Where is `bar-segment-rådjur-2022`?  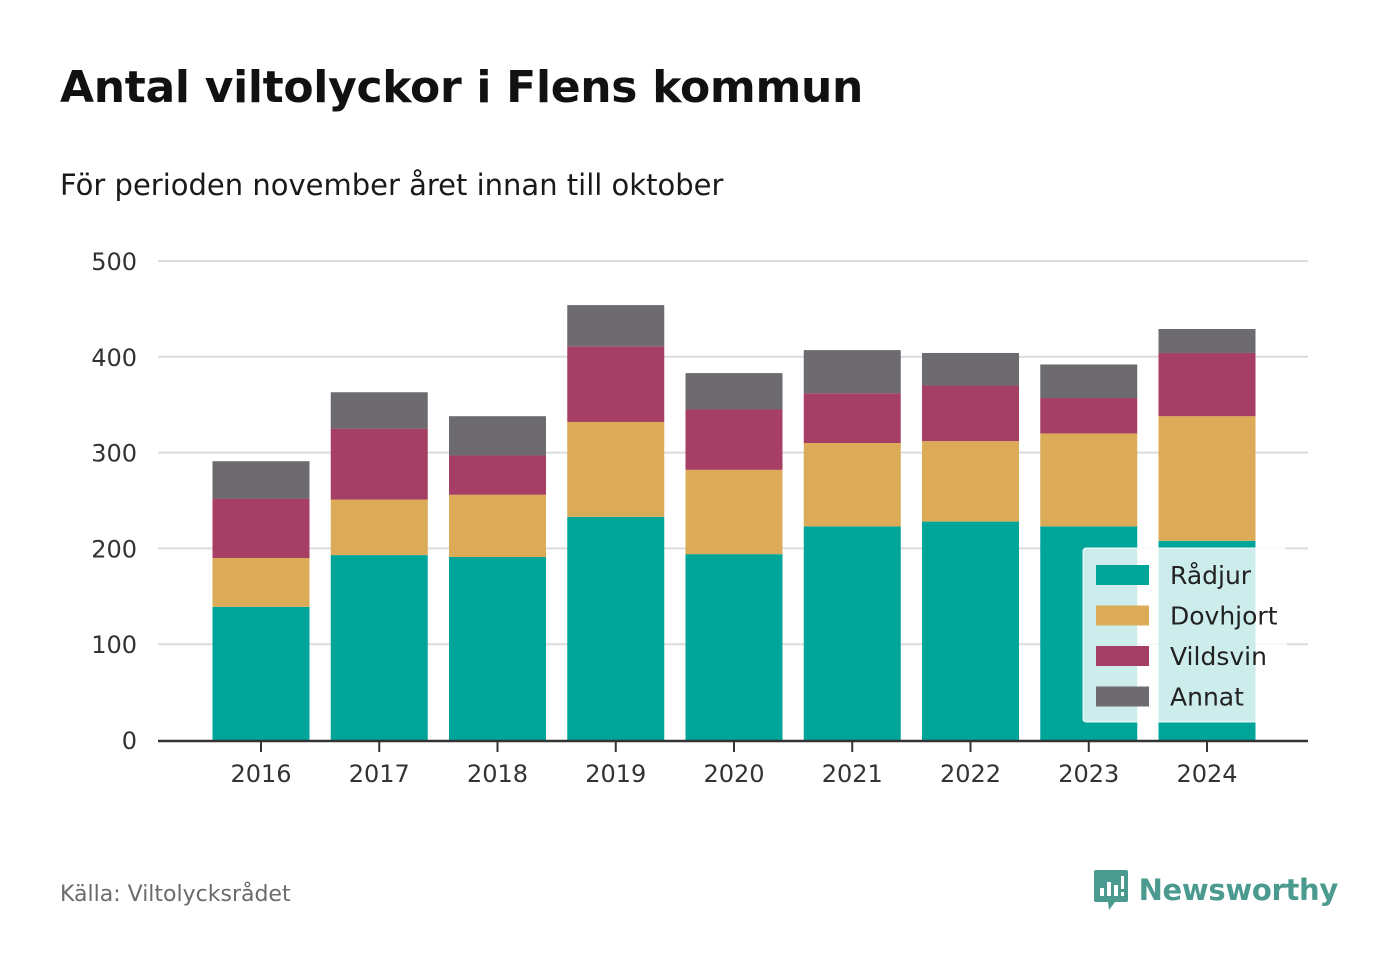
bar-segment-rådjur-2022 is located at coordinates (970, 630).